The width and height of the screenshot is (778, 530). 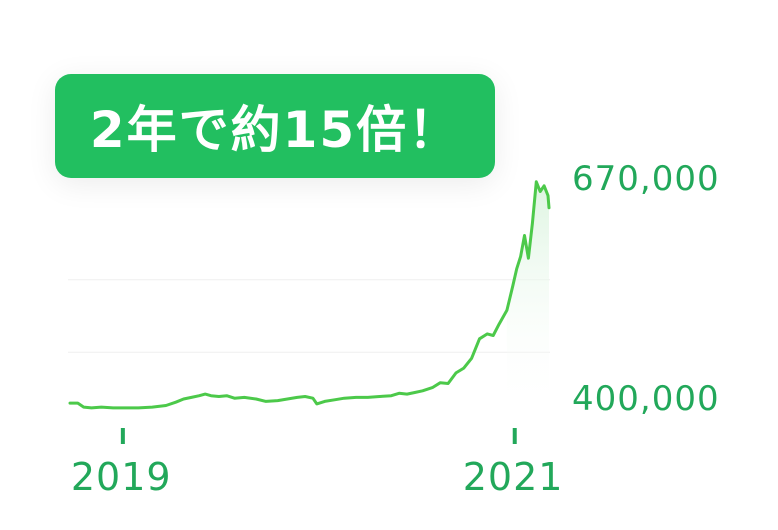 What do you see at coordinates (318, 436) in the screenshot?
I see `x-tick-marks` at bounding box center [318, 436].